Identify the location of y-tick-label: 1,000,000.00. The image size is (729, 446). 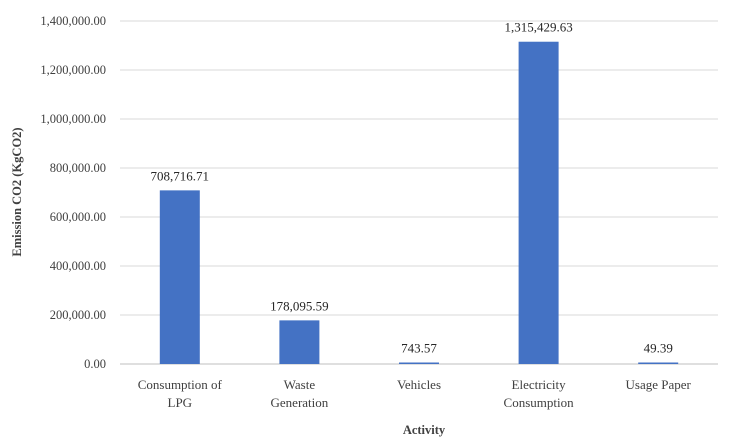
(73, 119).